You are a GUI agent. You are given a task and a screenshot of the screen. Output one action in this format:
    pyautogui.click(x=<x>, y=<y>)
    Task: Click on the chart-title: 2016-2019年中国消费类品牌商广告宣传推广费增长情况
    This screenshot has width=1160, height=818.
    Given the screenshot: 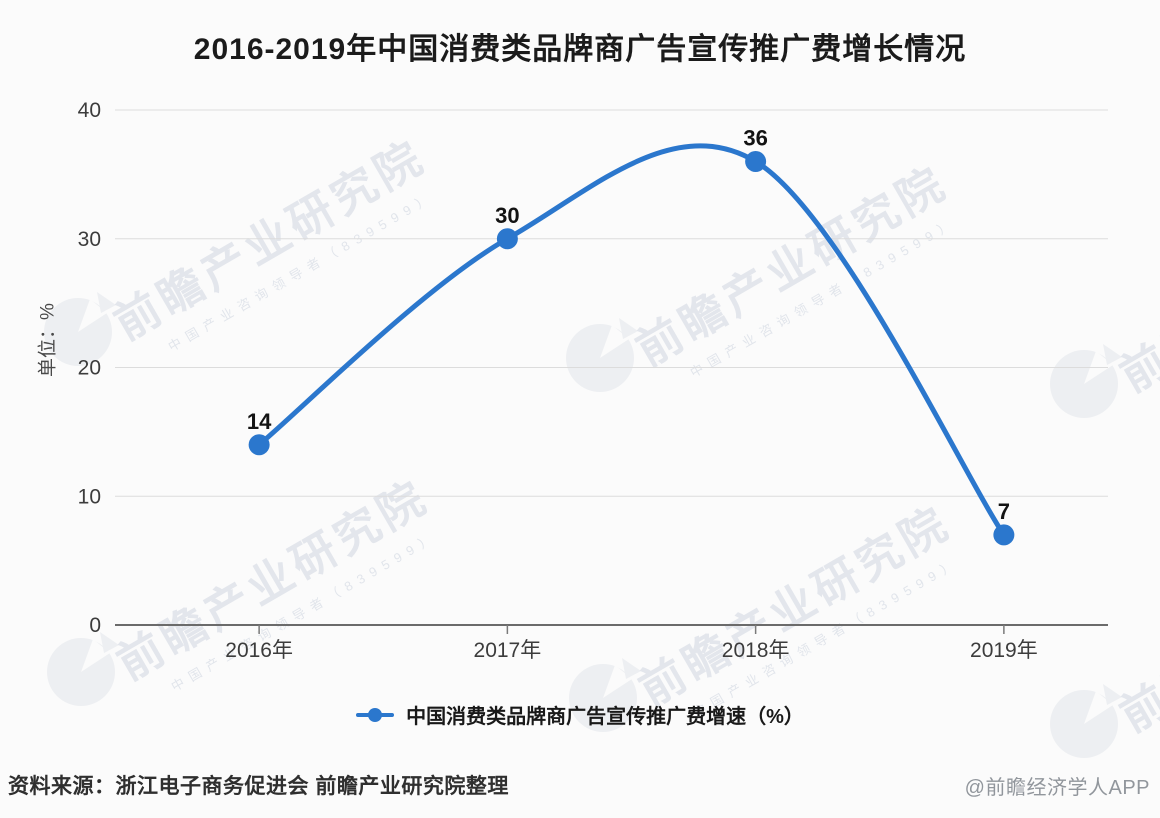 What is the action you would take?
    pyautogui.click(x=580, y=49)
    